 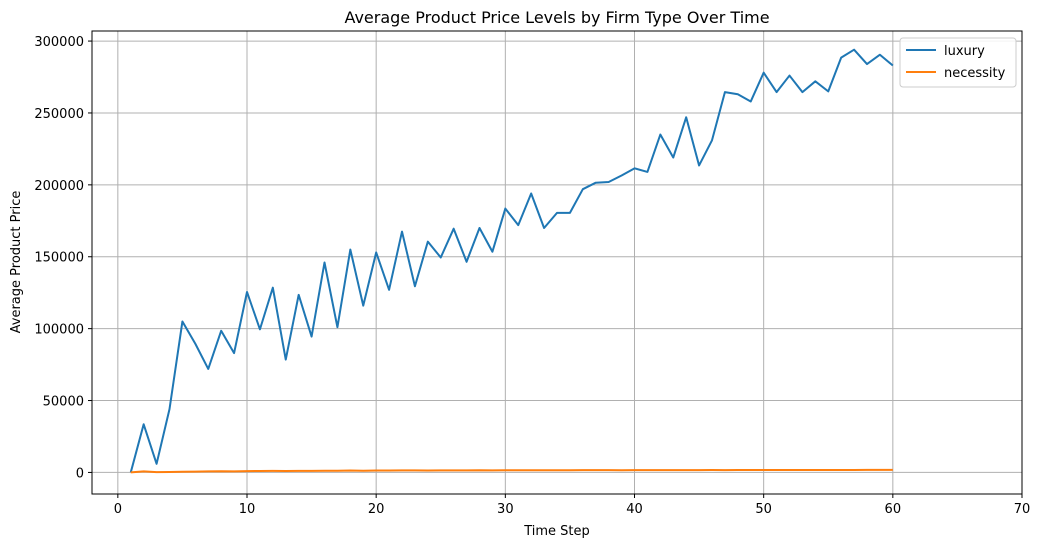 I want to click on x-tick-label: 30, so click(x=505, y=509).